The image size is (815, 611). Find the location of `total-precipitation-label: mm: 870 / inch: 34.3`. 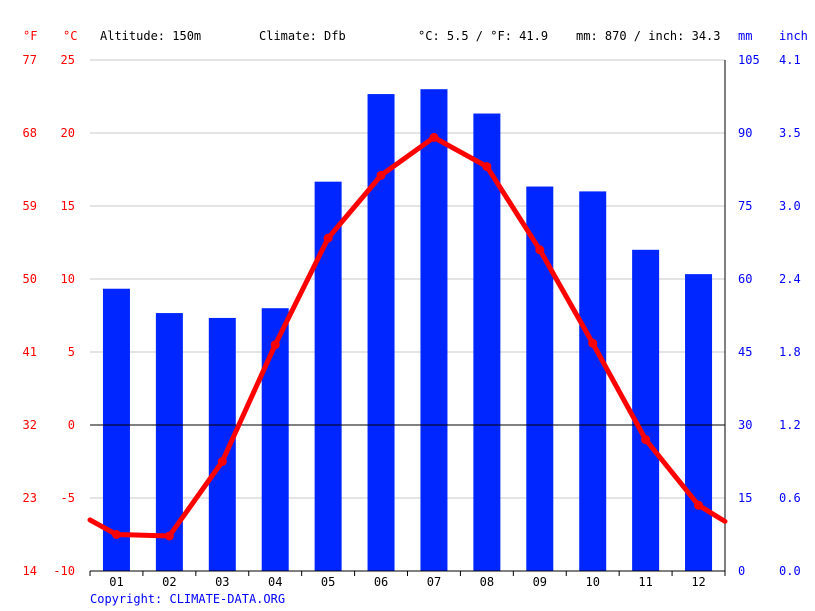

total-precipitation-label: mm: 870 / inch: 34.3 is located at coordinates (648, 36).